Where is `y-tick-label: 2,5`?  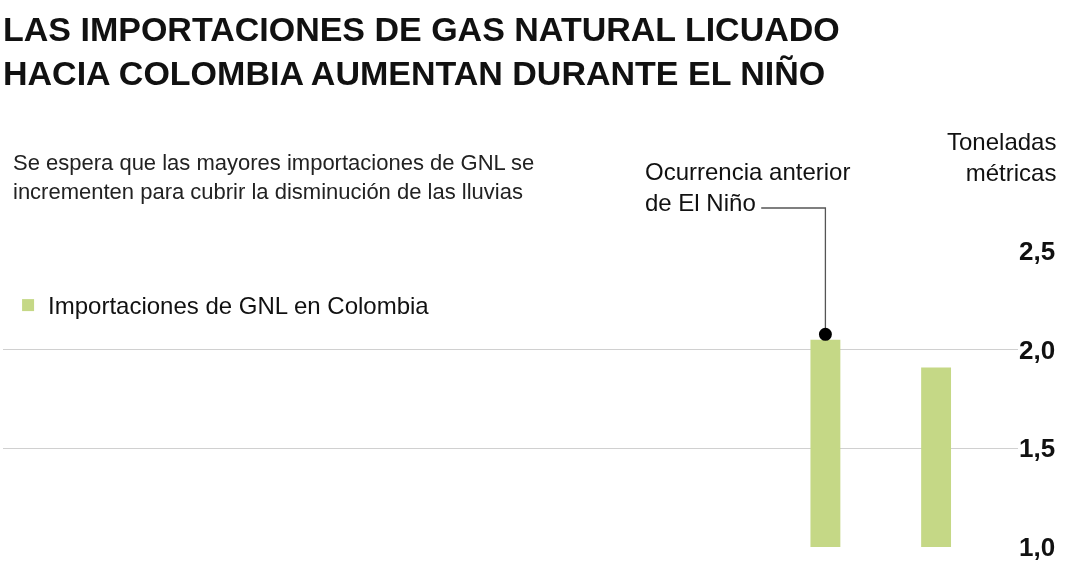
y-tick-label: 2,5 is located at coordinates (1037, 251).